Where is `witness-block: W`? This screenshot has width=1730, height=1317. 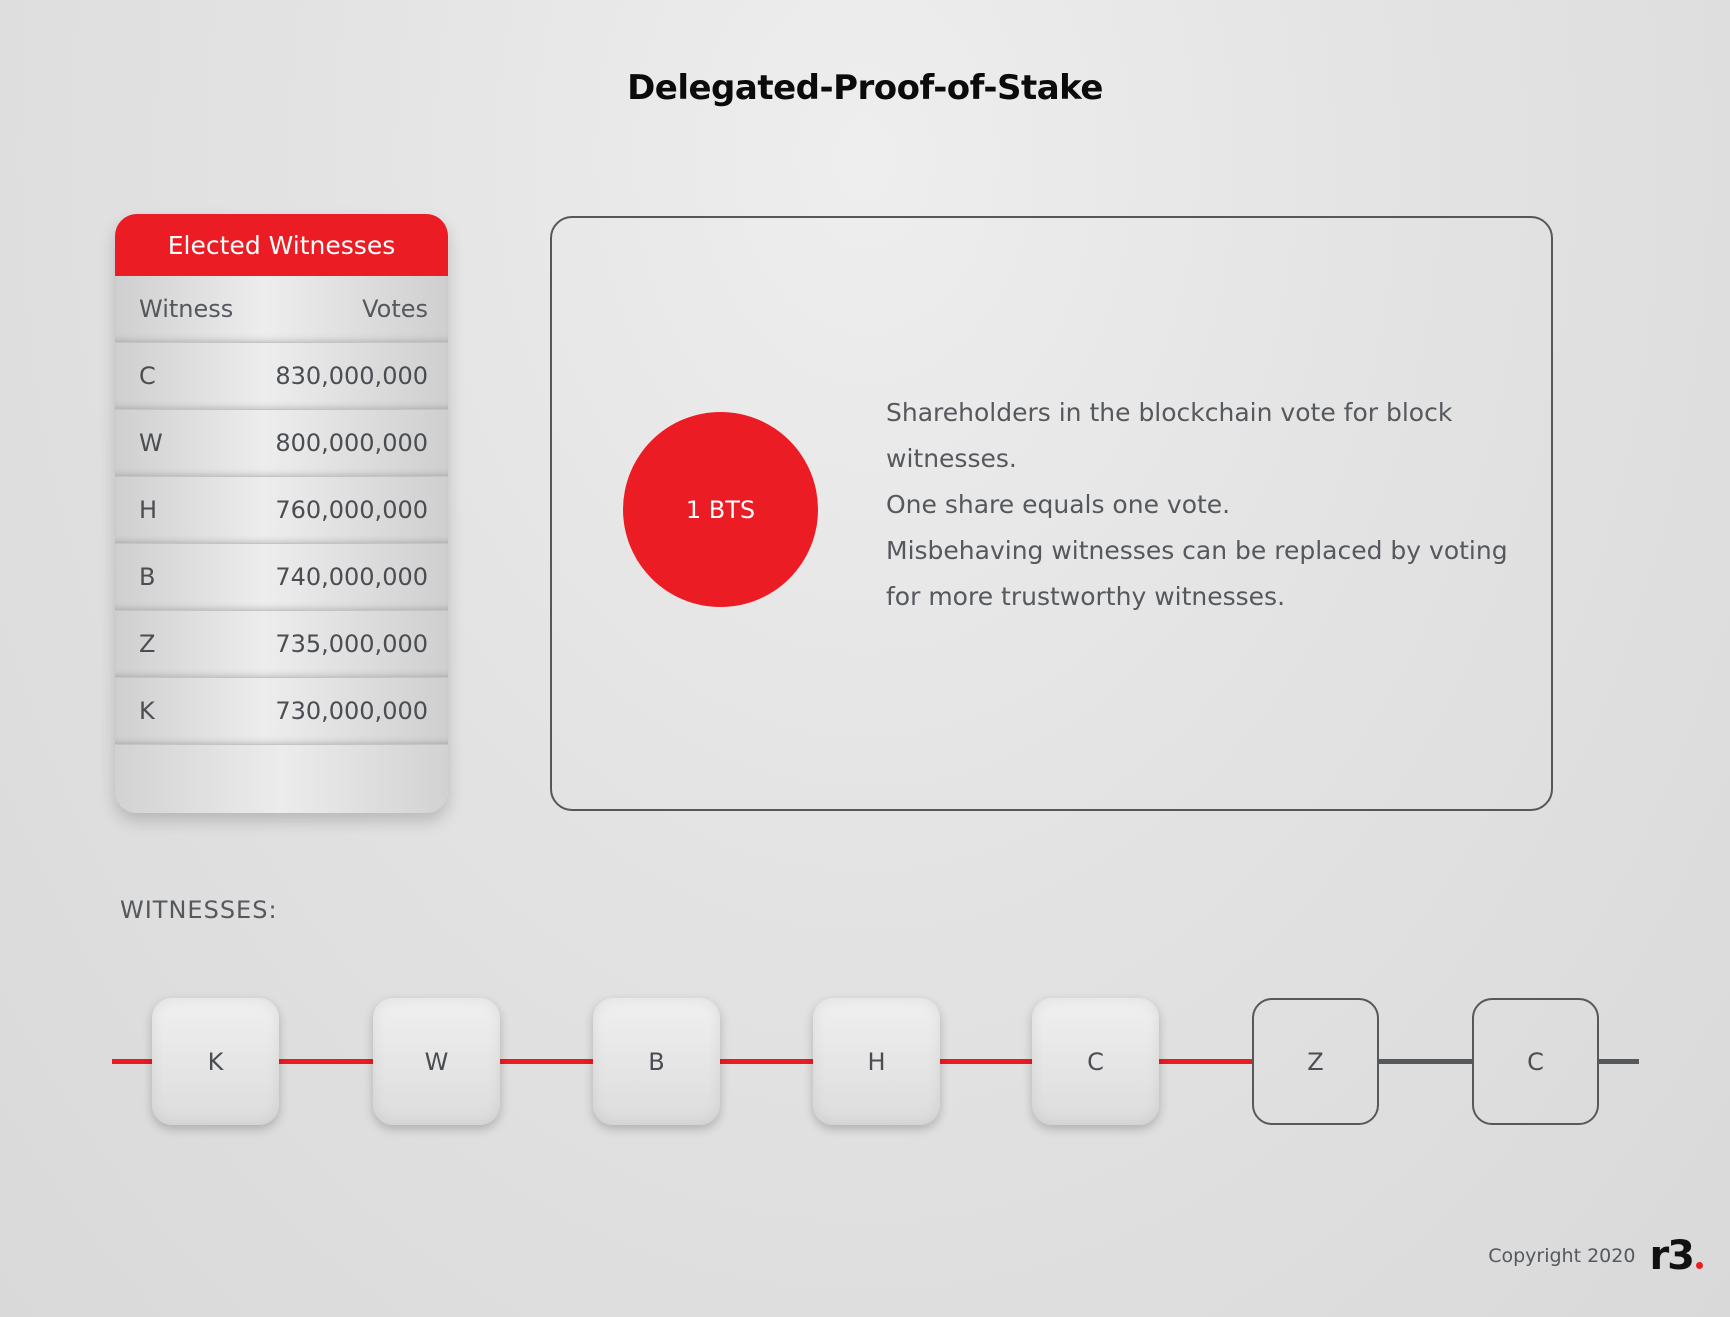
witness-block: W is located at coordinates (436, 1061).